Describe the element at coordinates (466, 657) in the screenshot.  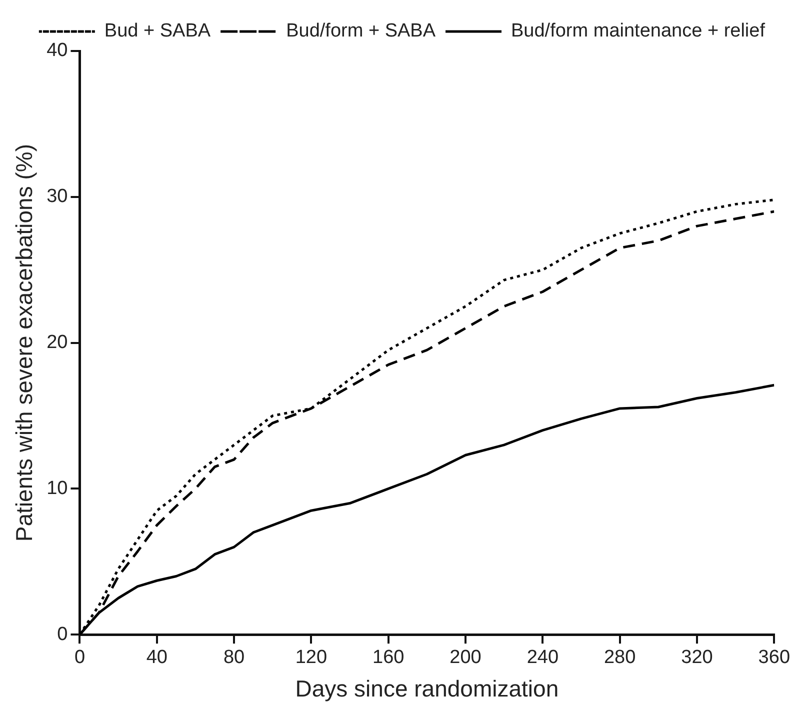
I see `x-tick-label: 200` at that location.